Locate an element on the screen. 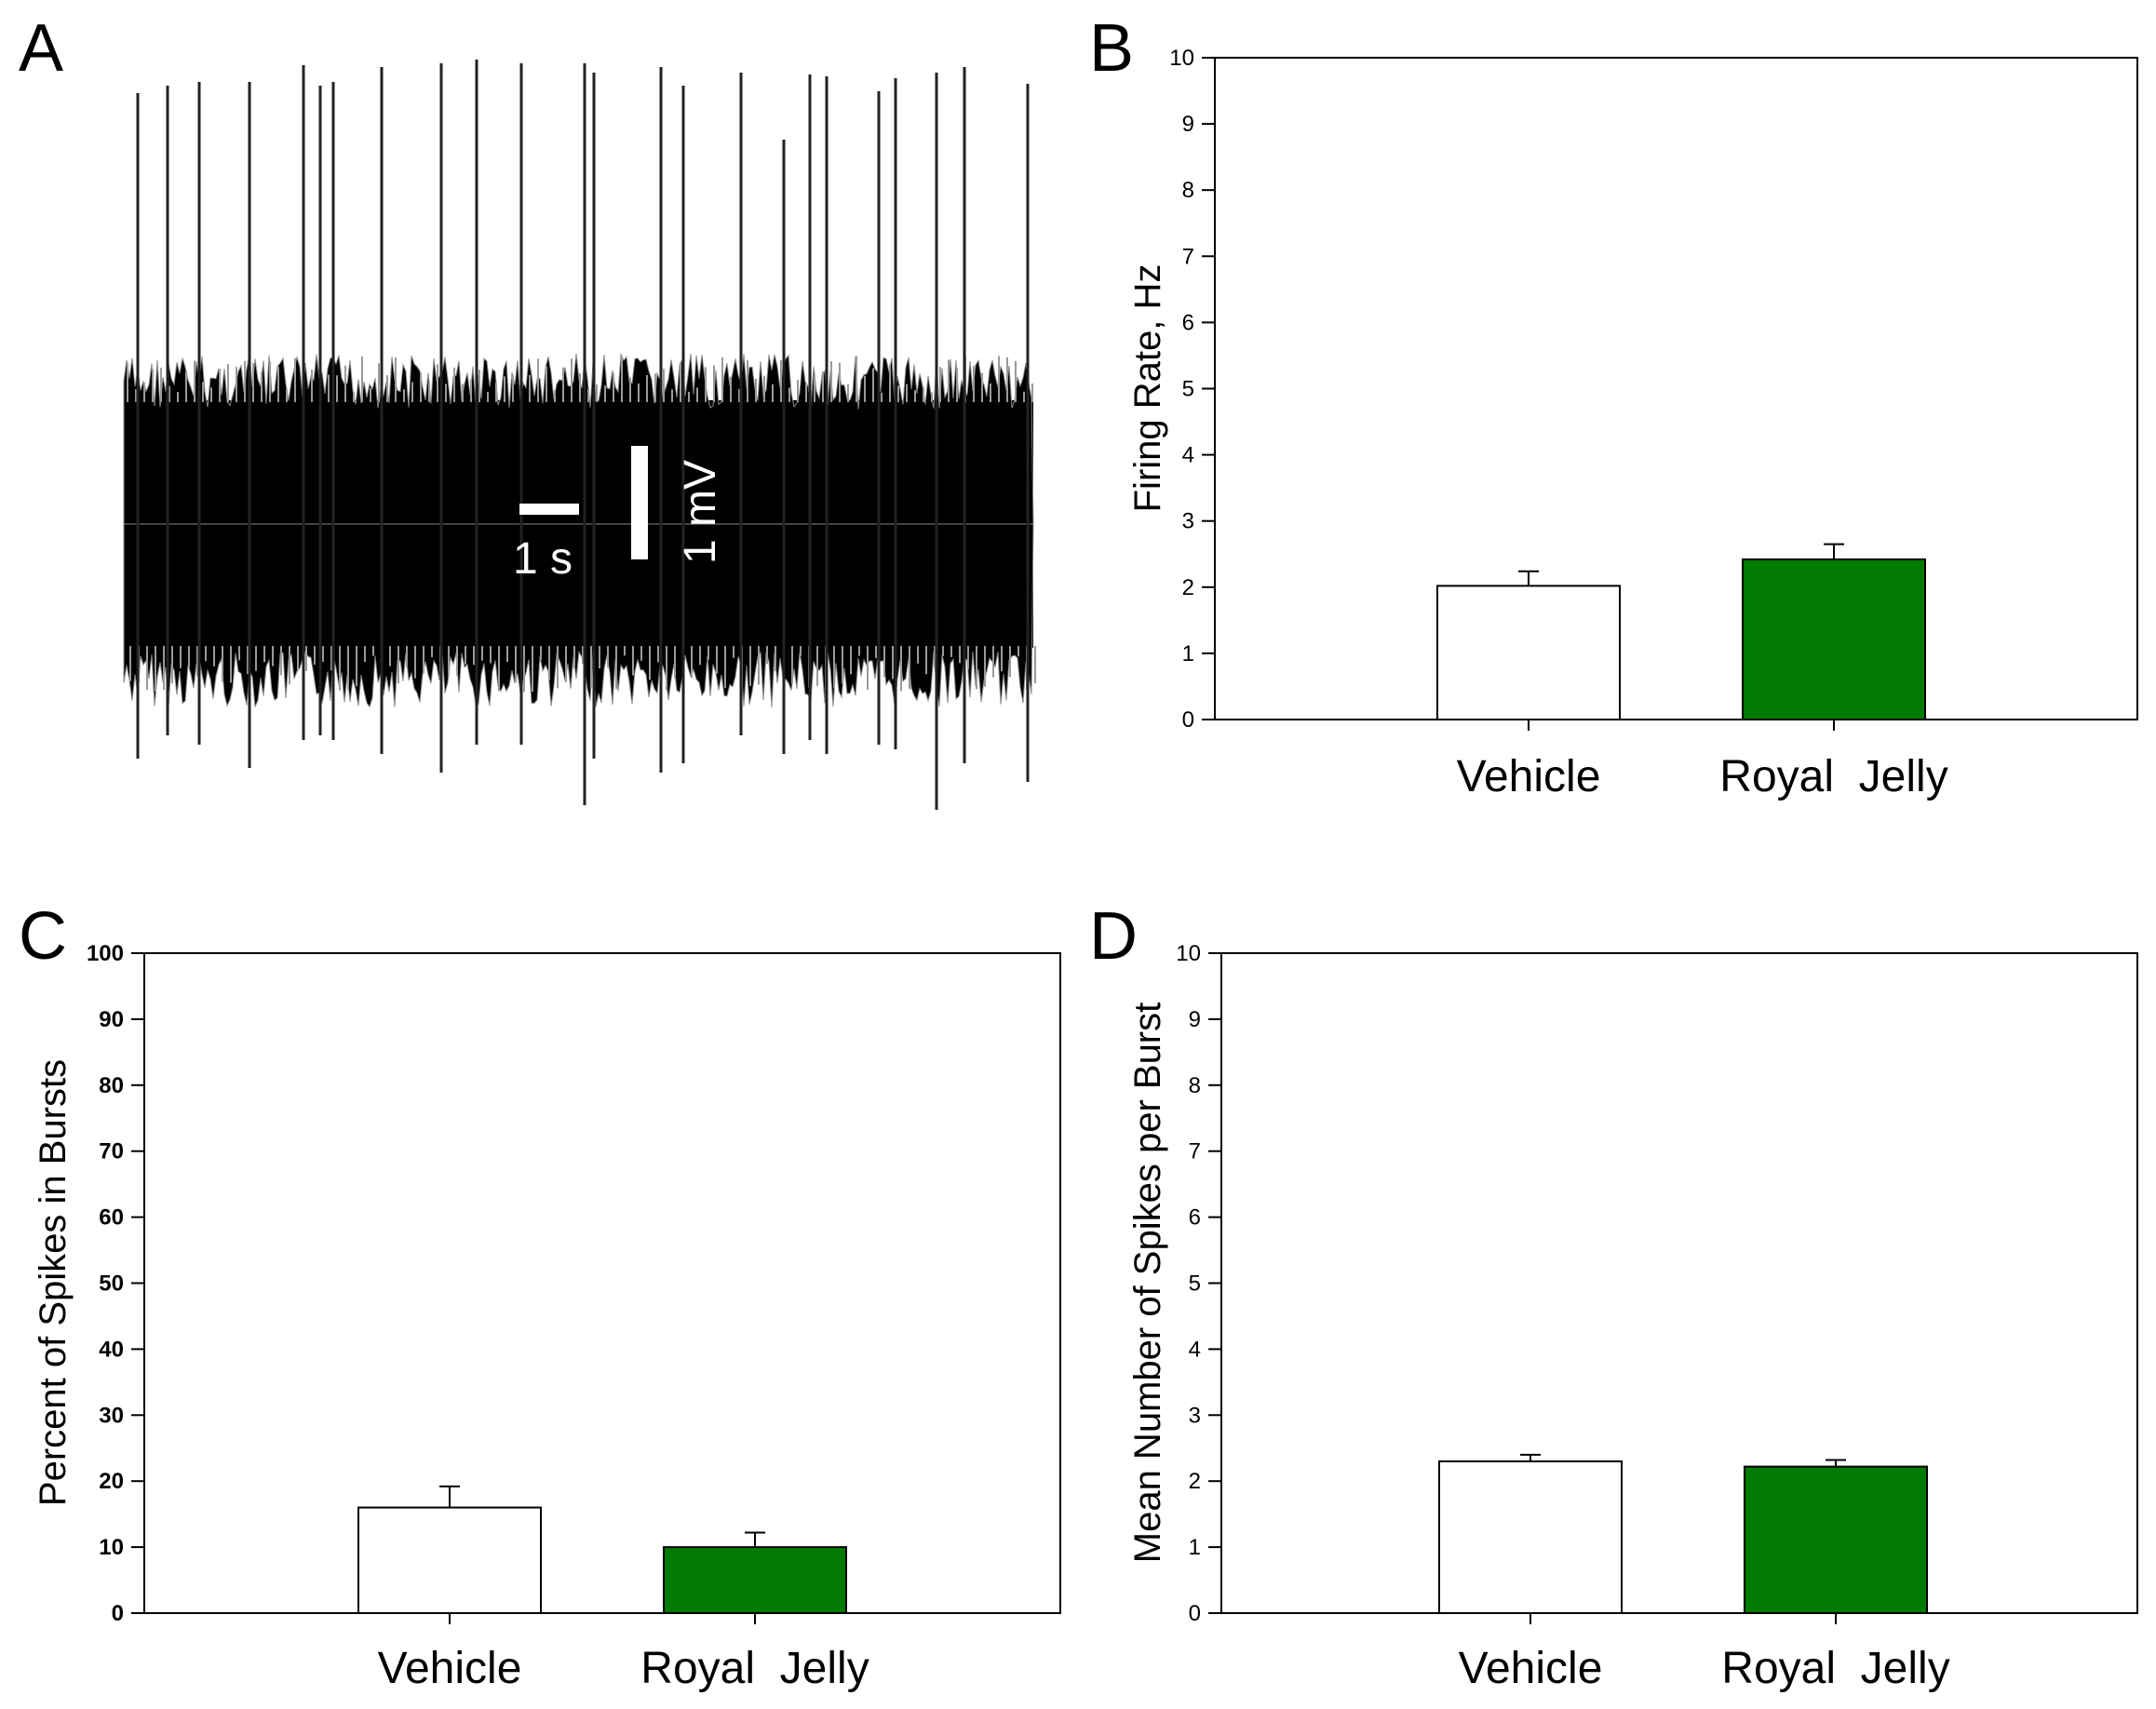 This screenshot has height=1709, width=2156. y-tick-label: 70 is located at coordinates (111, 1151).